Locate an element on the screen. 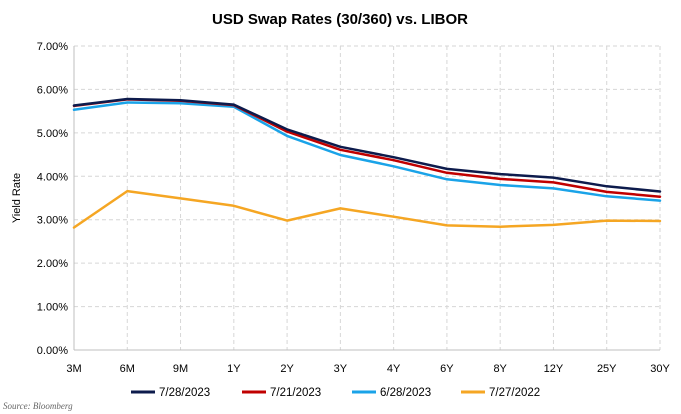 This screenshot has height=414, width=681. x-tick-label: 12Y is located at coordinates (554, 369).